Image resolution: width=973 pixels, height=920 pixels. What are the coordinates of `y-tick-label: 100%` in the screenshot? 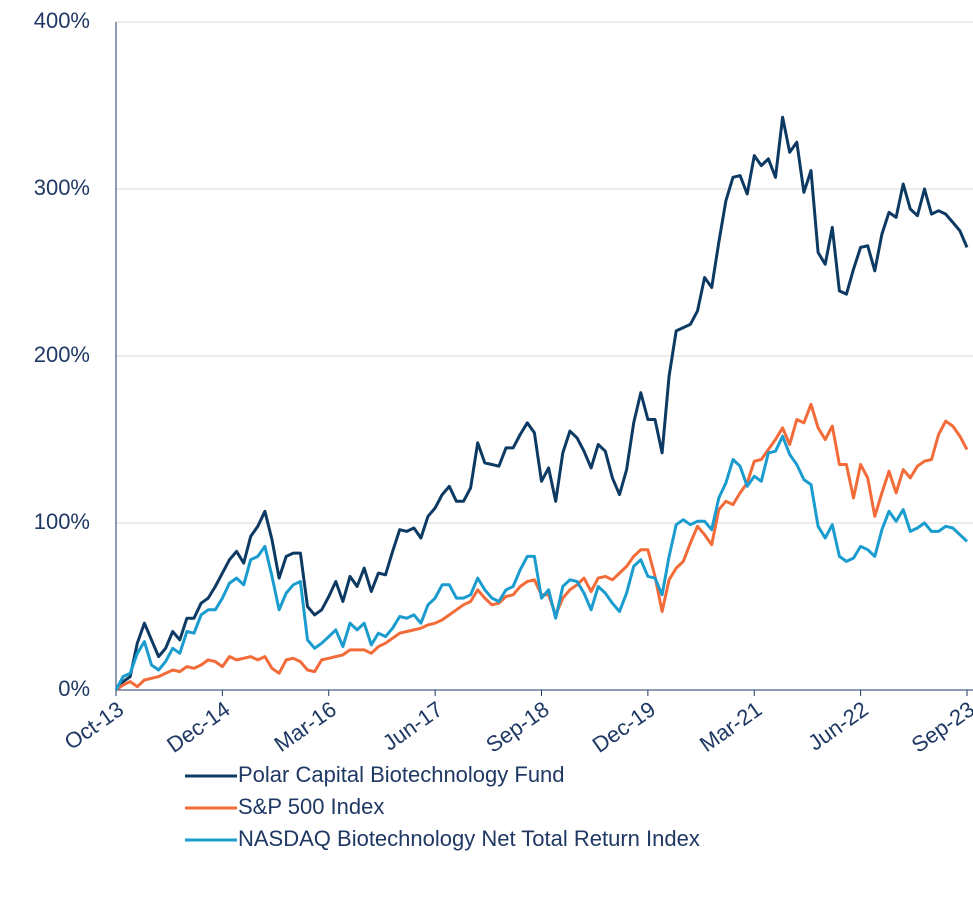 It's located at (62, 521).